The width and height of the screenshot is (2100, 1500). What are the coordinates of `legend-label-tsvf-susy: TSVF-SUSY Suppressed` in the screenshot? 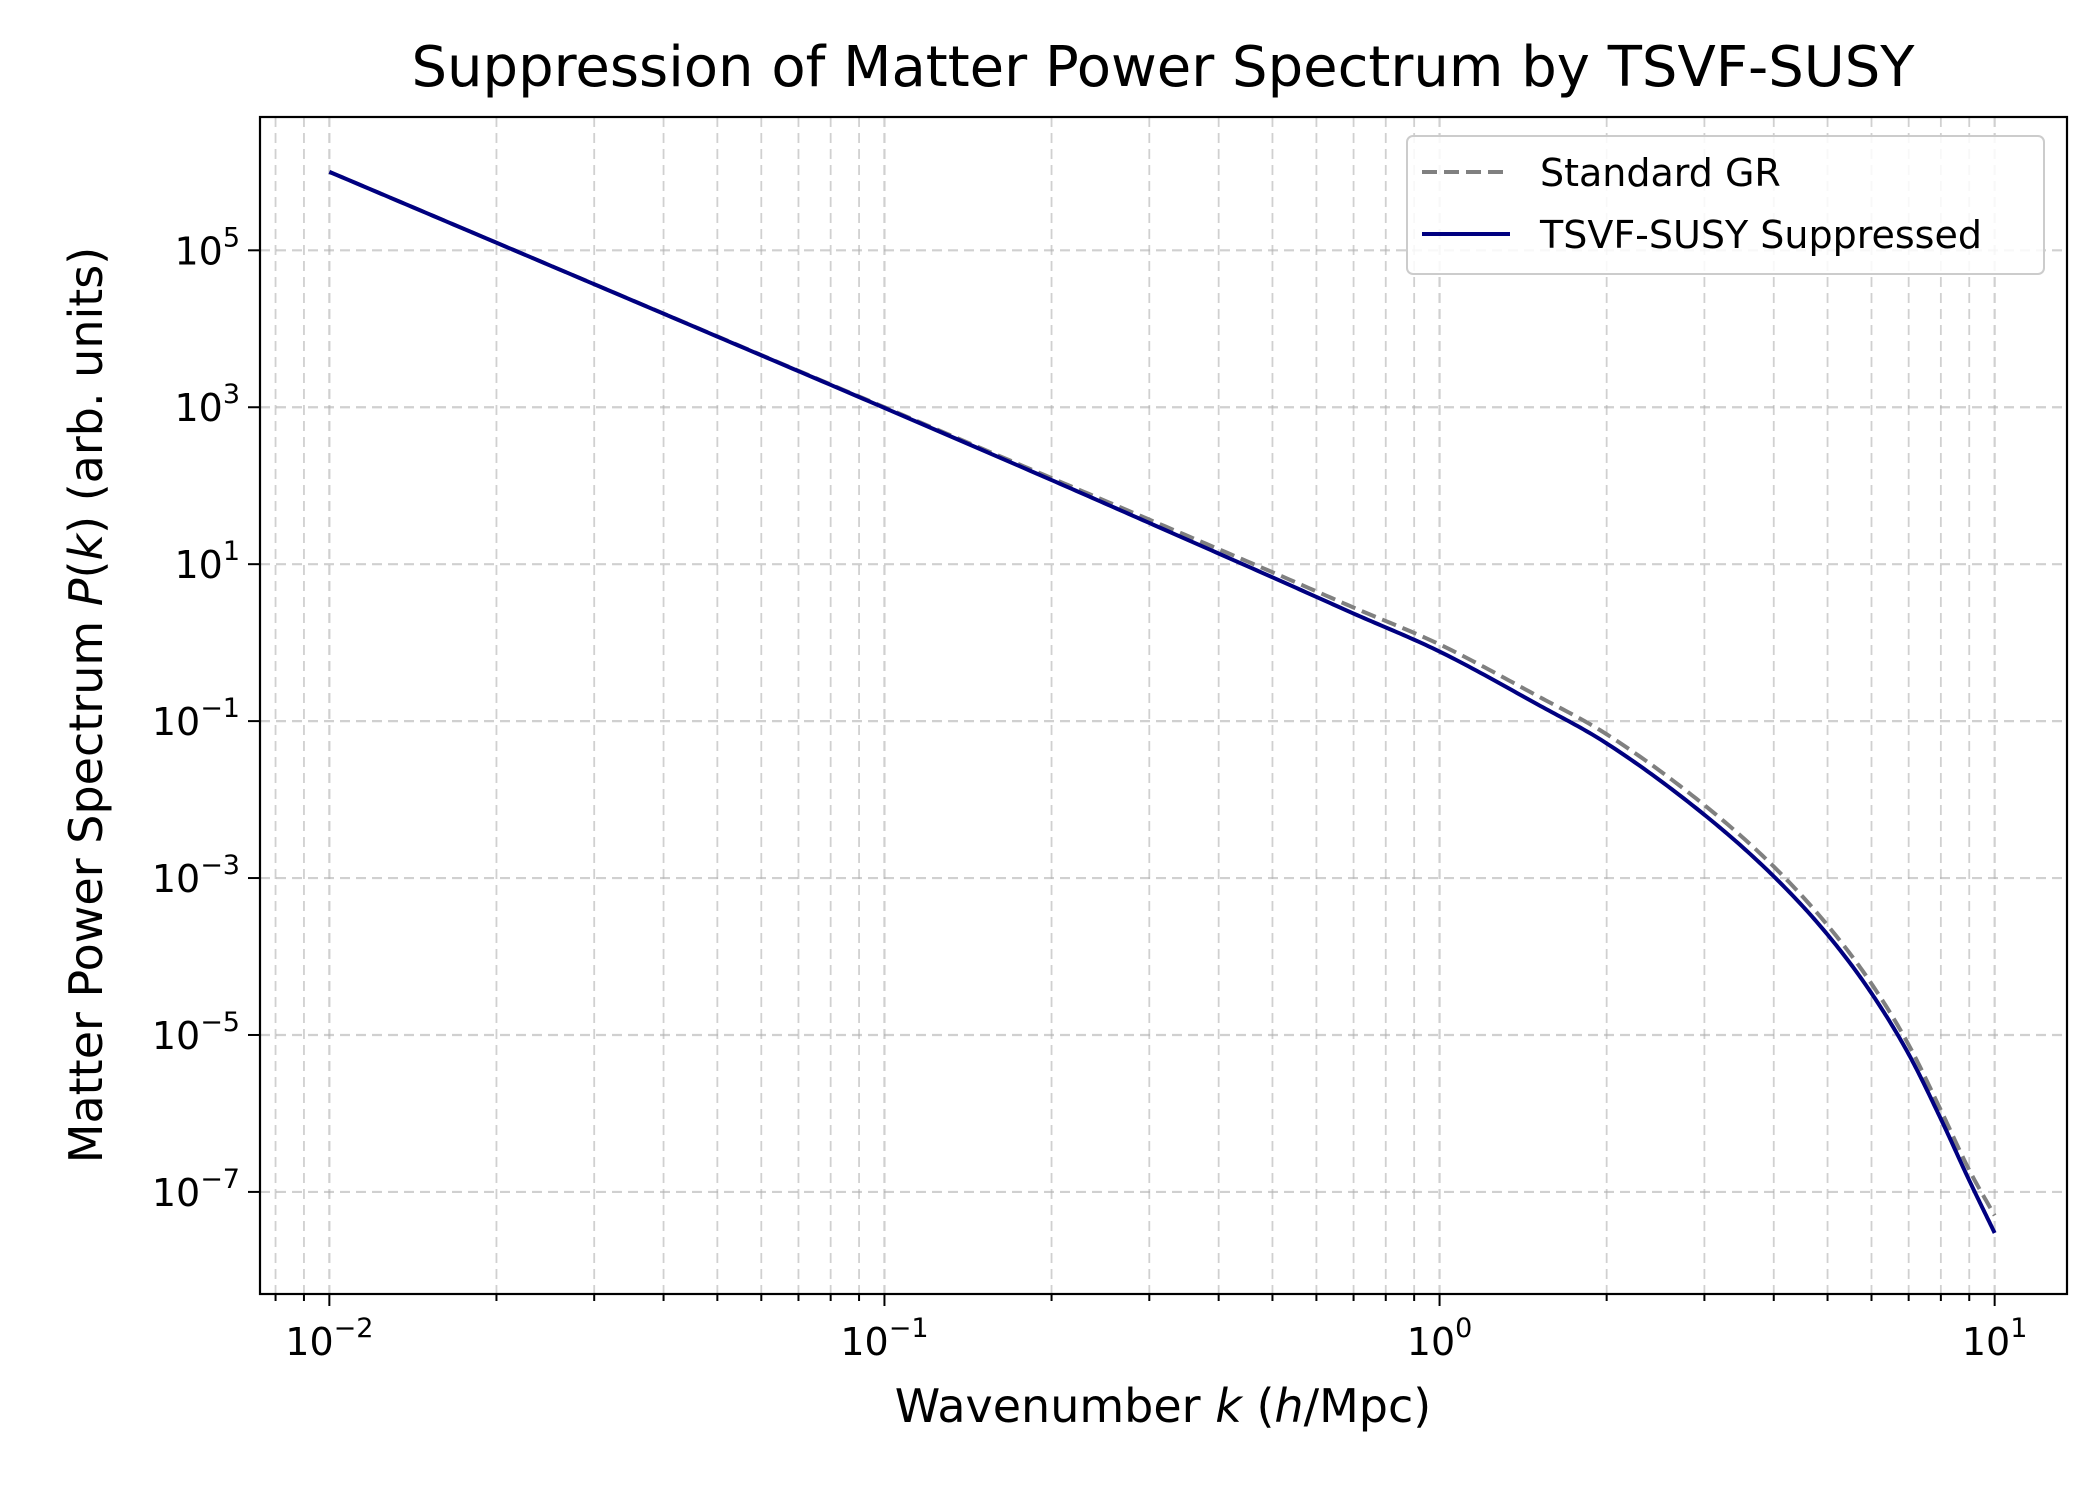 It's located at (1760, 235).